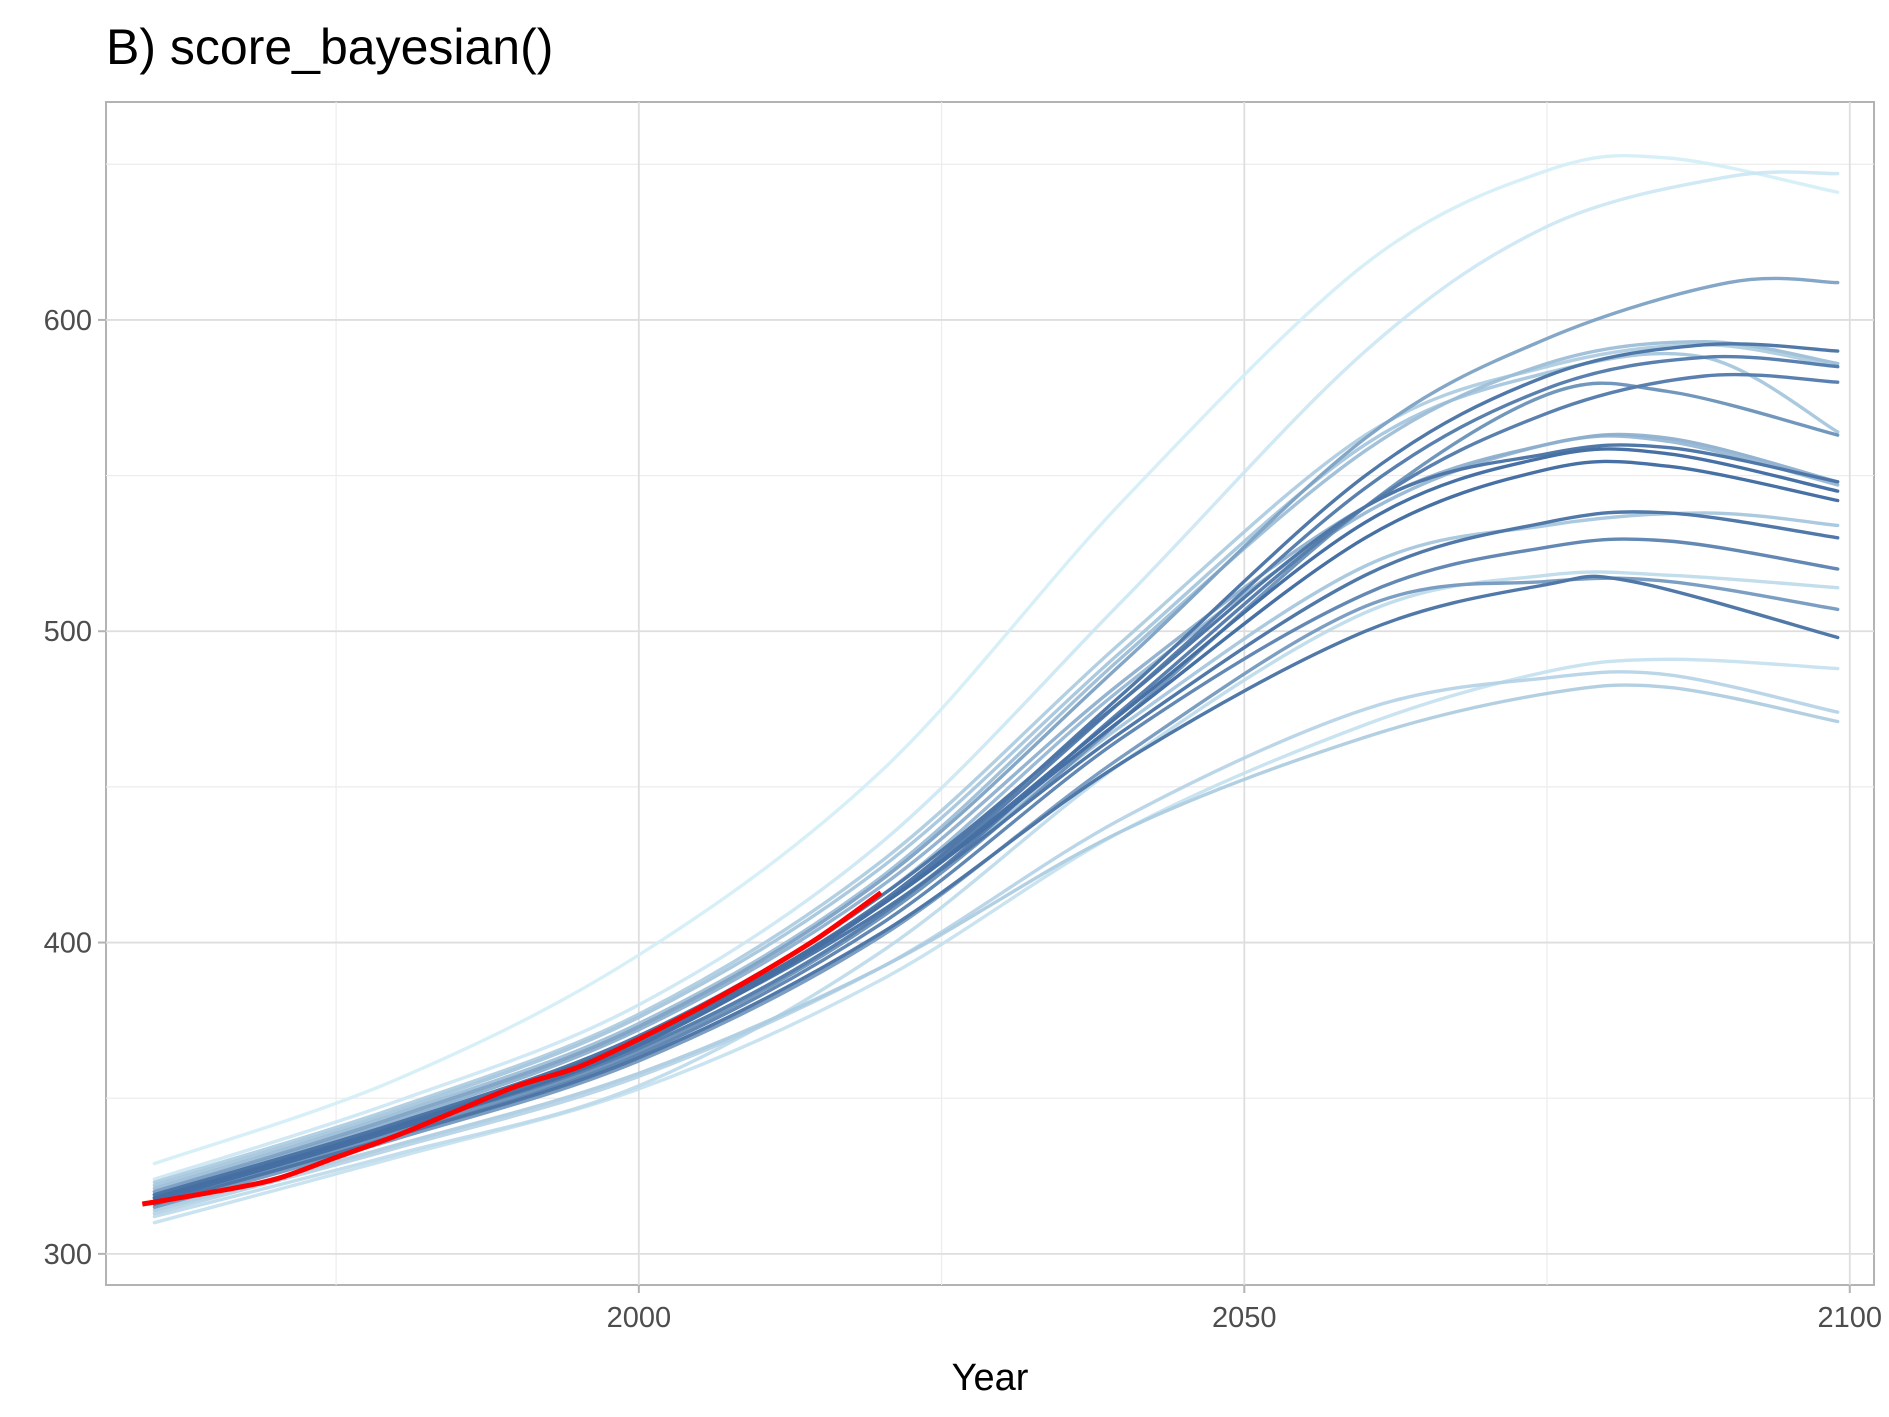  I want to click on x-axis: 2000 2050 2100, so click(1244, 1309).